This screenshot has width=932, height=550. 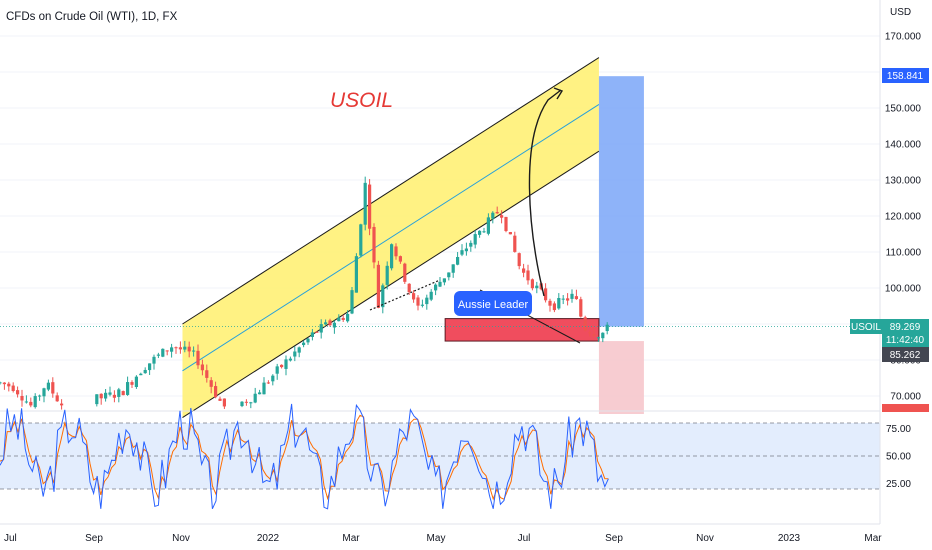 What do you see at coordinates (304, 457) in the screenshot?
I see `stoch-rsi-signal-line` at bounding box center [304, 457].